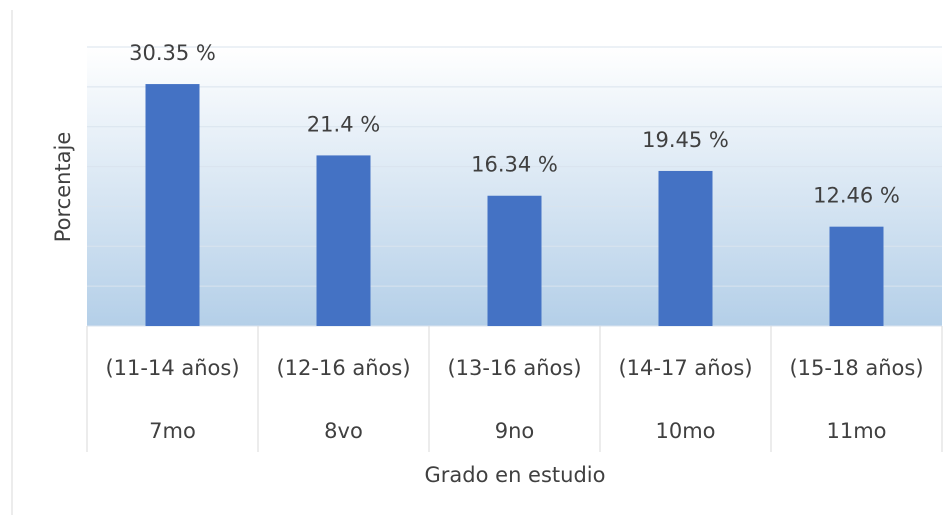 The width and height of the screenshot is (952, 520). Describe the element at coordinates (172, 431) in the screenshot. I see `x-tick-label: 7mo` at that location.